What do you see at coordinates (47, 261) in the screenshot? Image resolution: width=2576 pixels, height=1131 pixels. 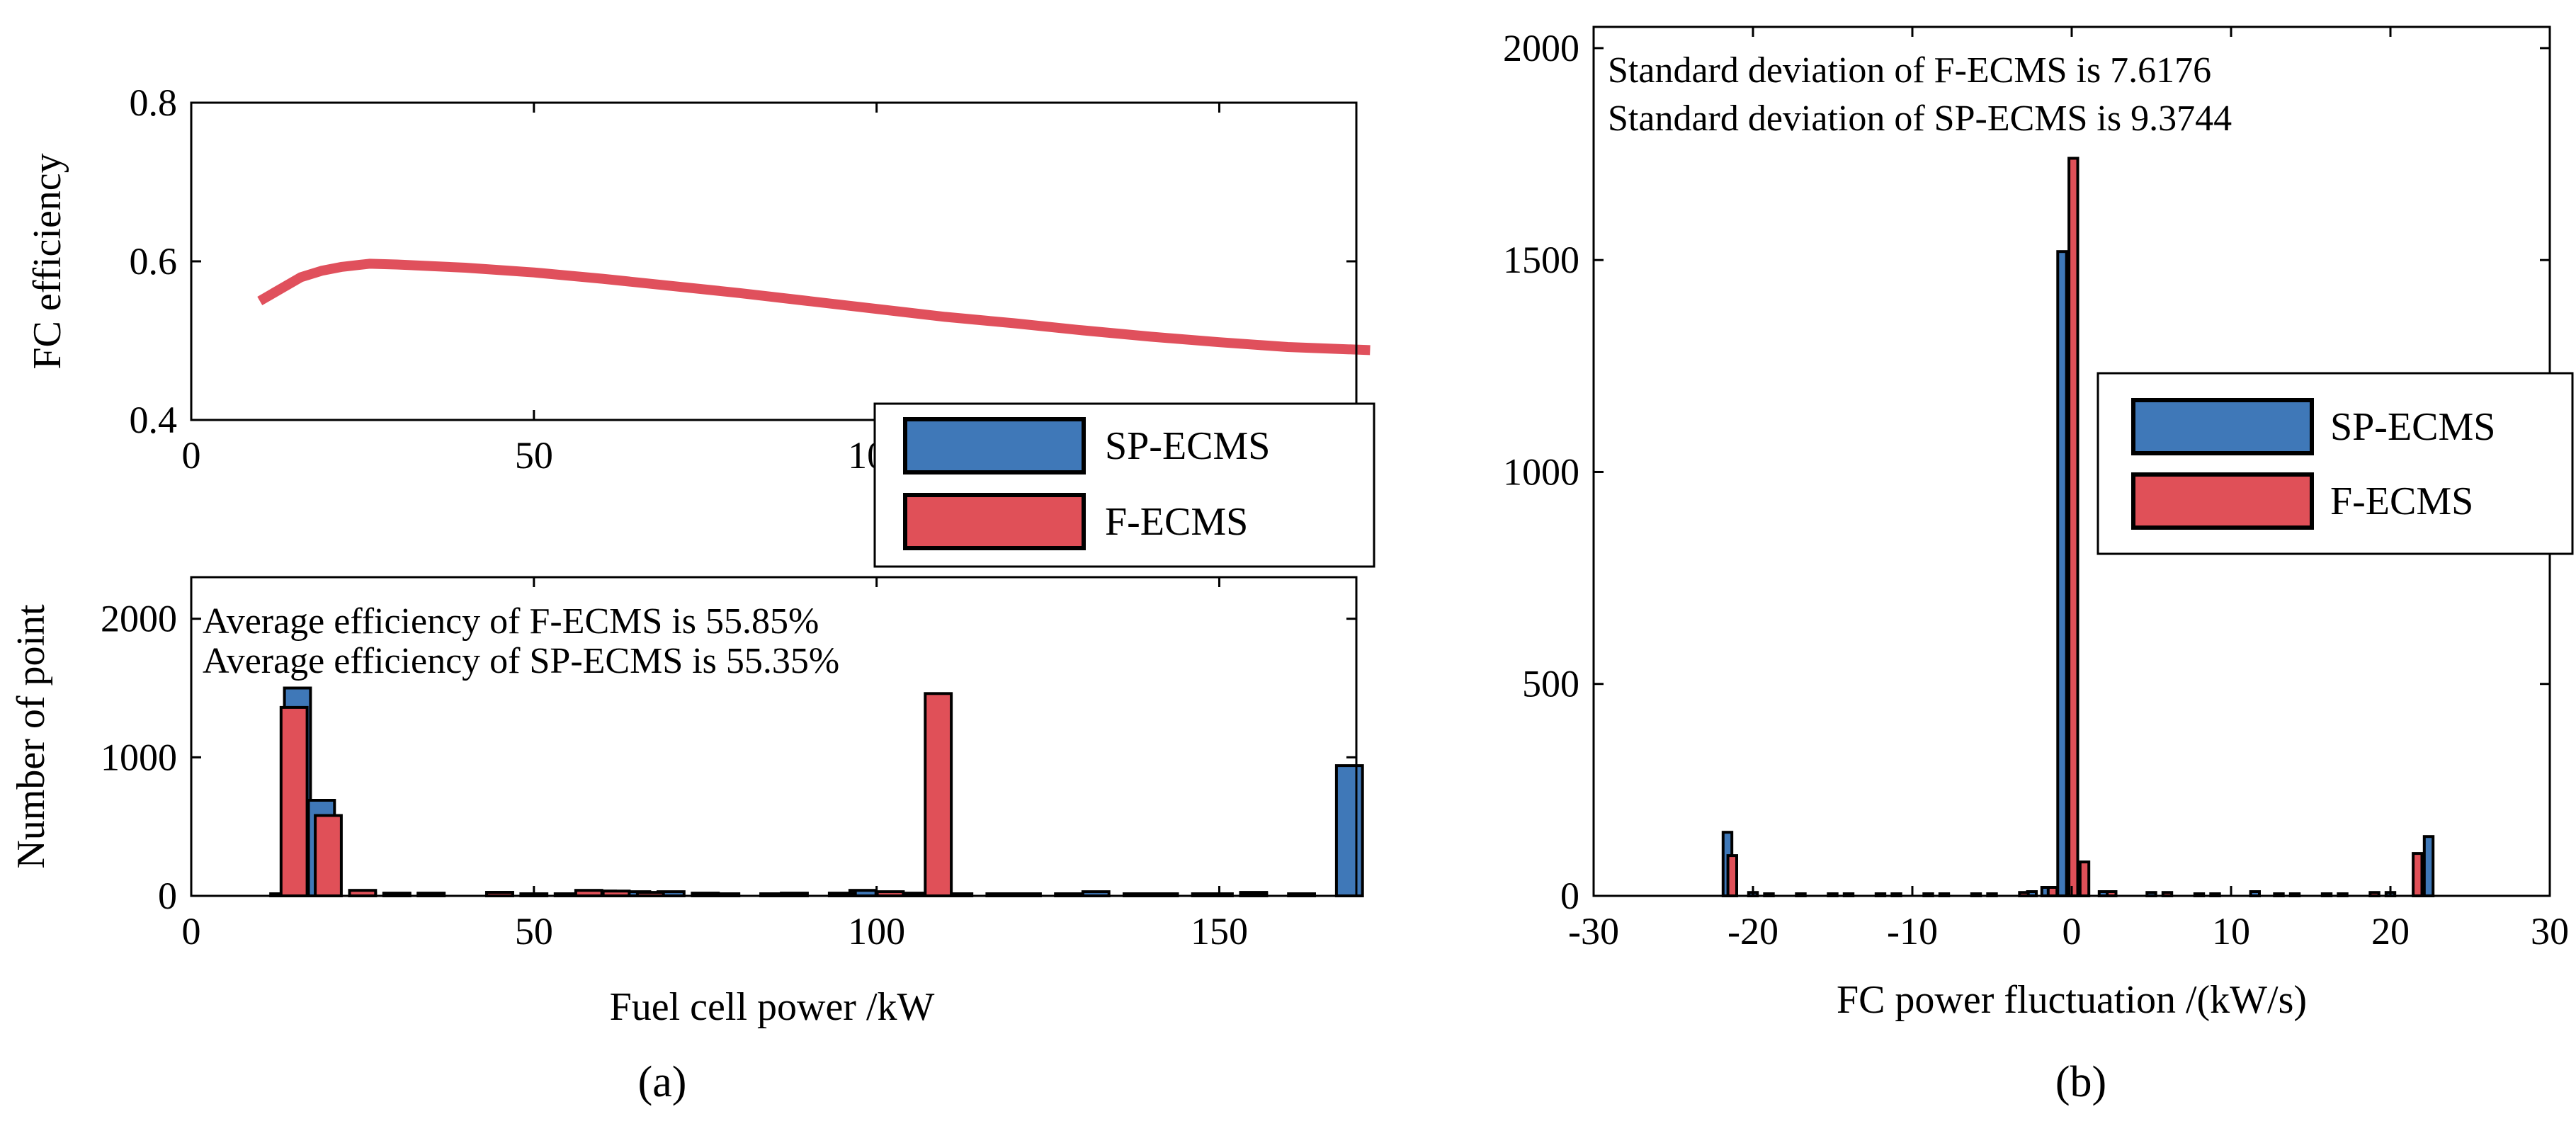 I see `efficiency-y-axis-label: FC efficiency` at bounding box center [47, 261].